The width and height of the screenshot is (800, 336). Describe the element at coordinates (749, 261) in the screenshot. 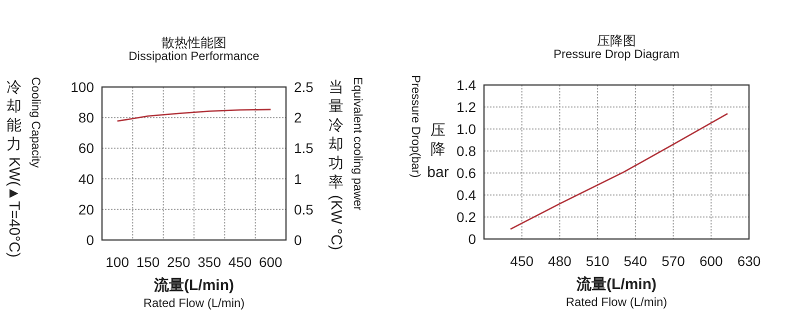

I see `x-tick-label: 630` at that location.